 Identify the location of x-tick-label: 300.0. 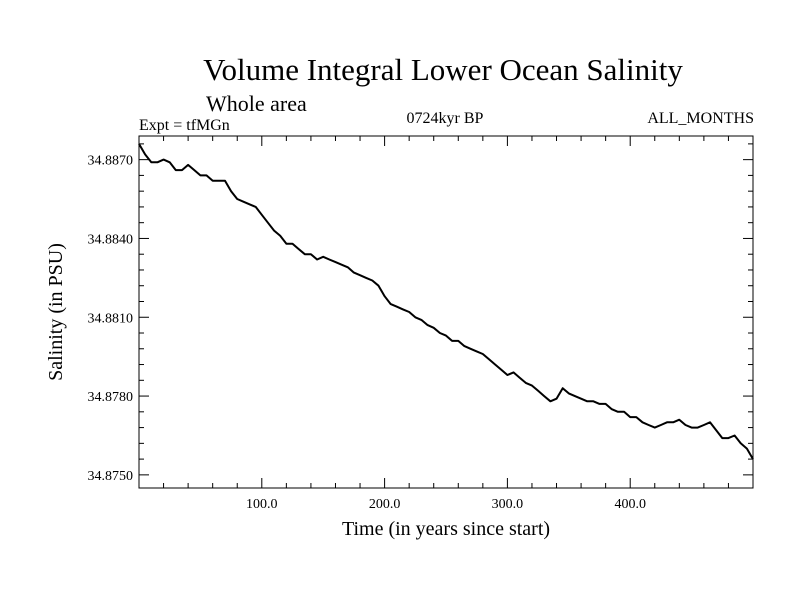
(508, 504).